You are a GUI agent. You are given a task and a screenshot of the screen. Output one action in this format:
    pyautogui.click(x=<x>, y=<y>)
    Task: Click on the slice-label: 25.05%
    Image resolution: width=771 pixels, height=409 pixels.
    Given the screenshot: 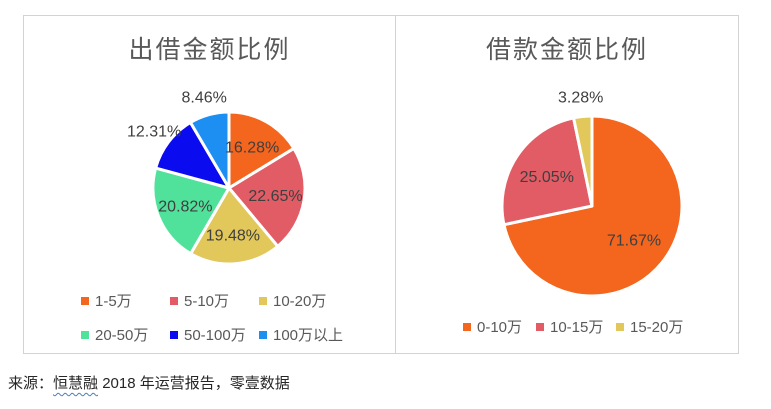 What is the action you would take?
    pyautogui.click(x=547, y=177)
    